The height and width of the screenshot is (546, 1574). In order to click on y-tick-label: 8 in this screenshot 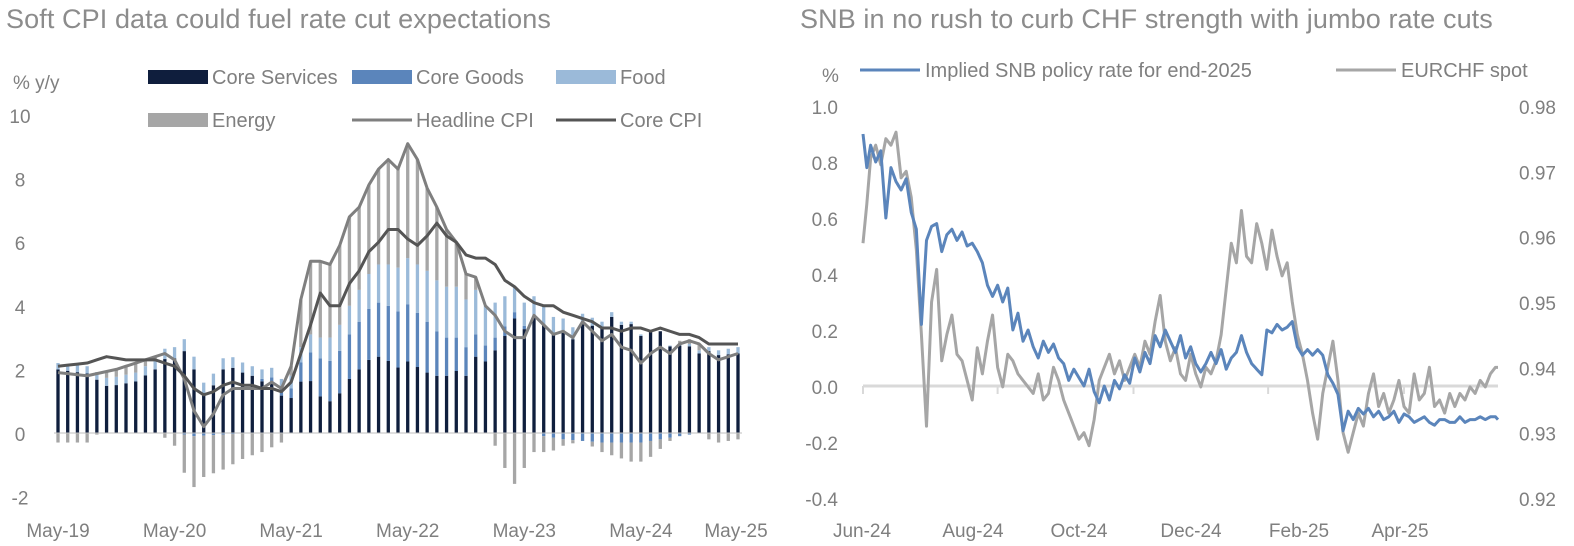, I will do `click(20, 181)`.